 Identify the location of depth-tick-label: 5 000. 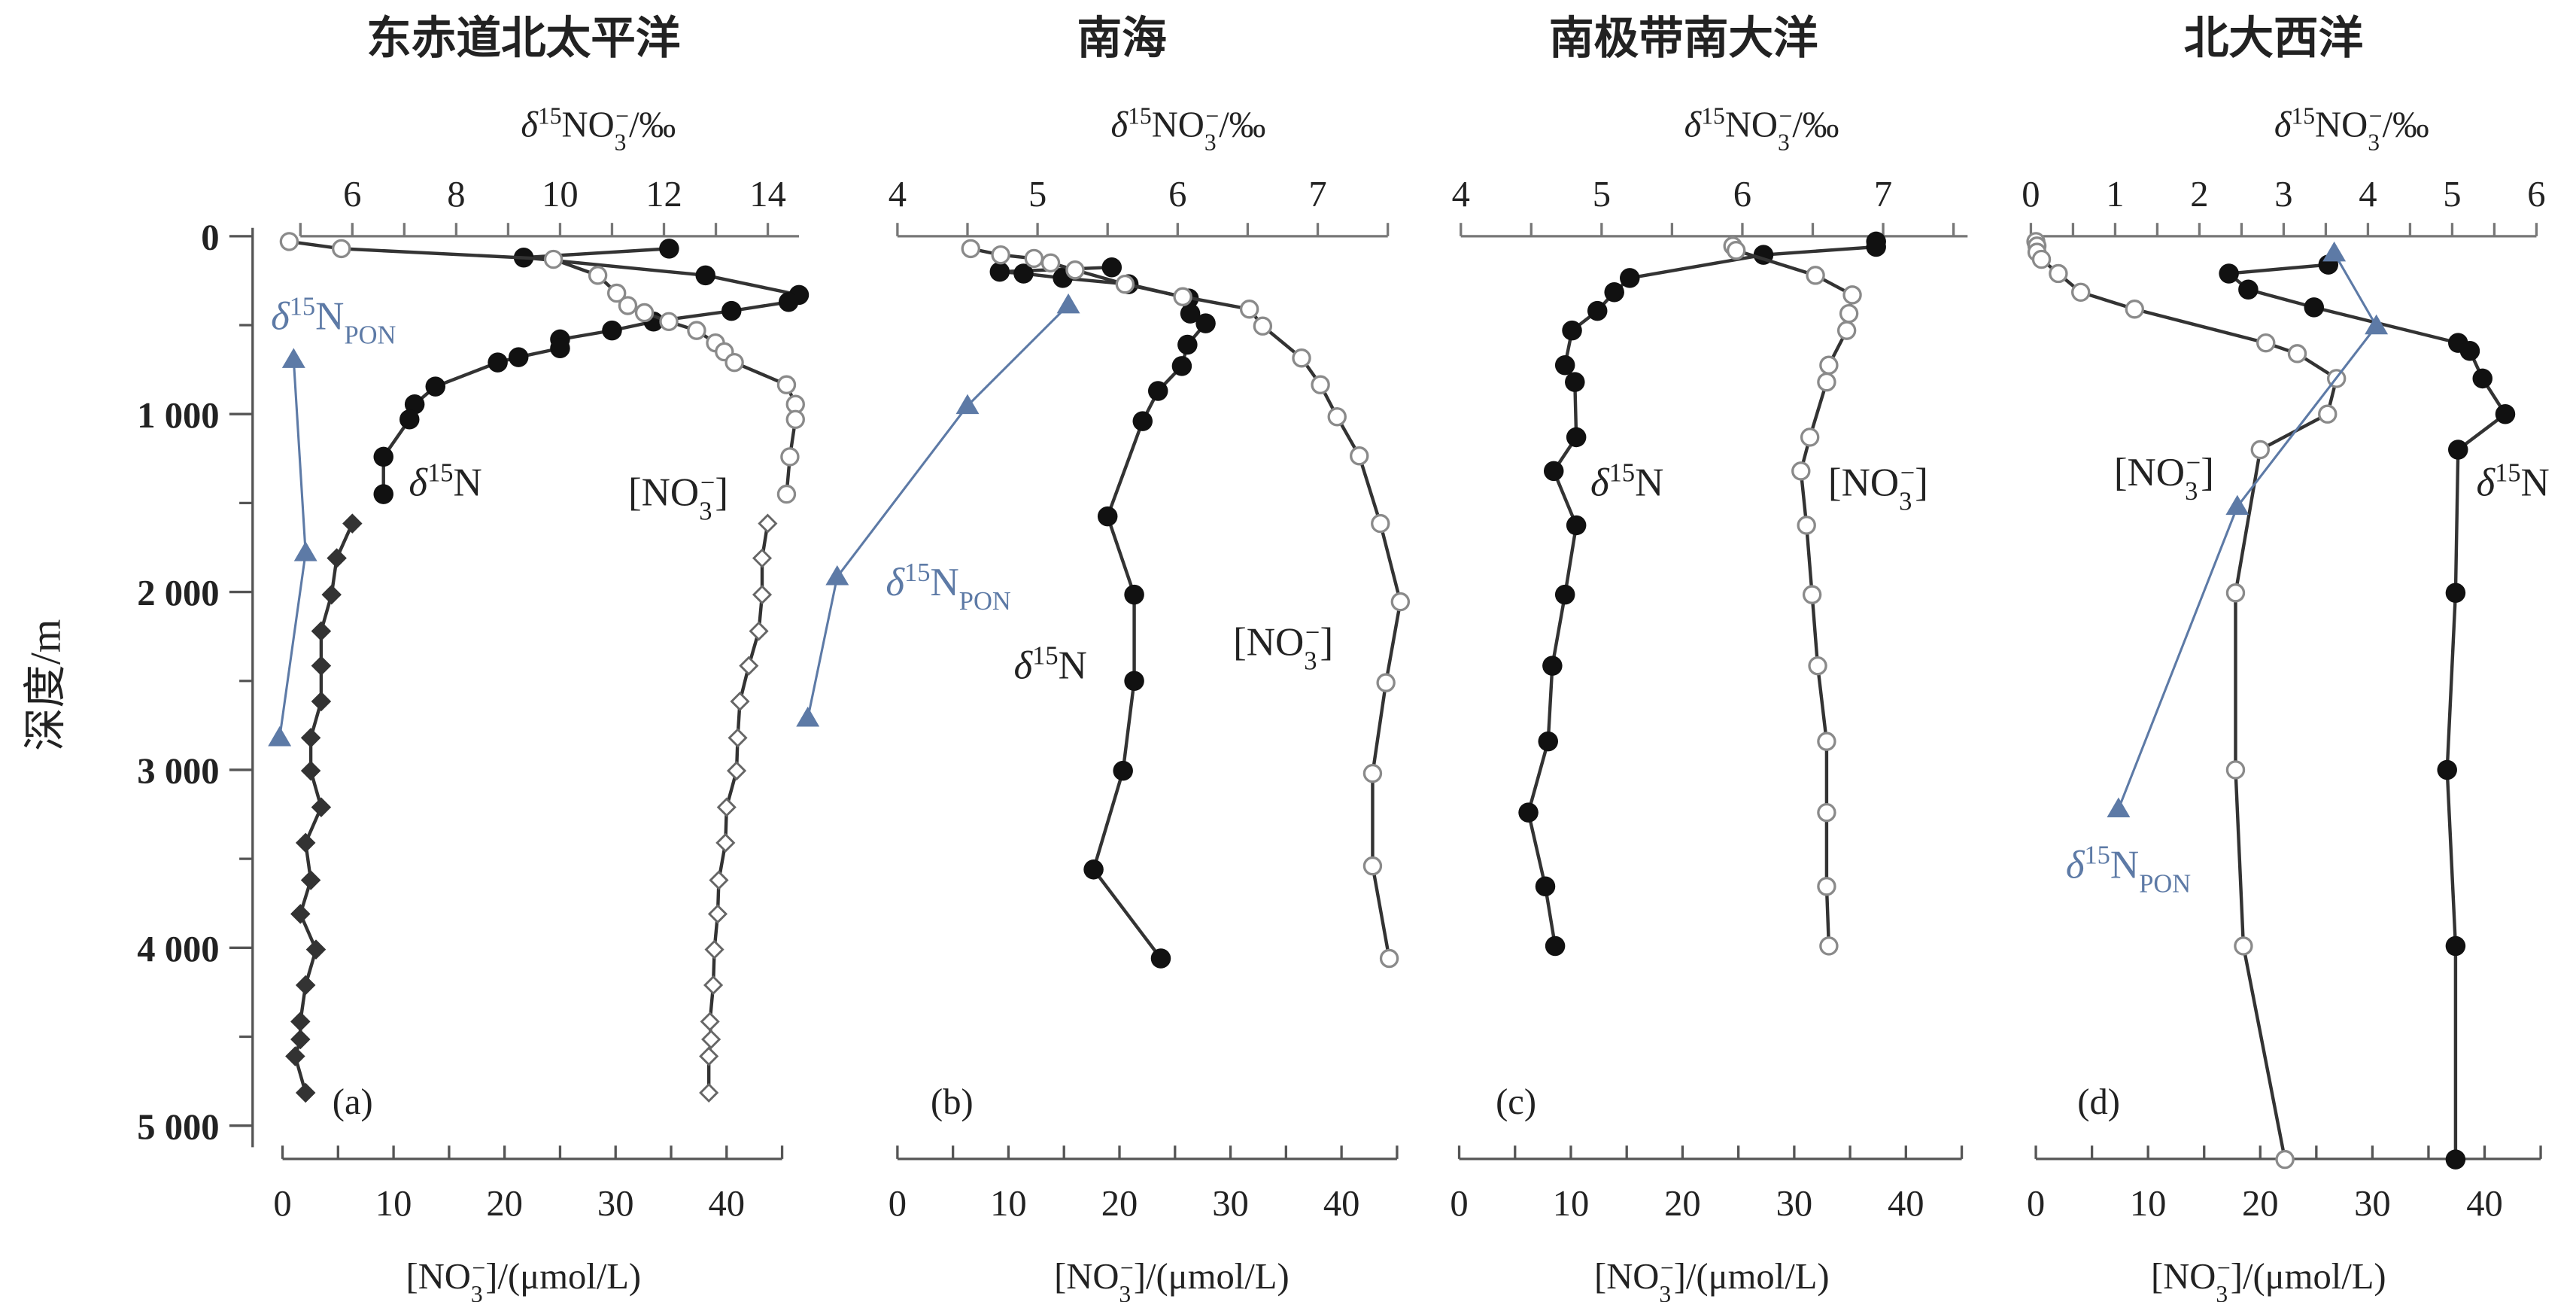
(178, 1126).